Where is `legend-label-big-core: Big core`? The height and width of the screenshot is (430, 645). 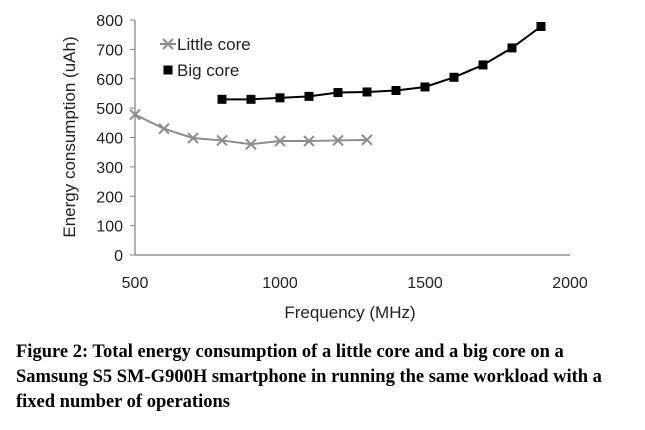 legend-label-big-core: Big core is located at coordinates (208, 70).